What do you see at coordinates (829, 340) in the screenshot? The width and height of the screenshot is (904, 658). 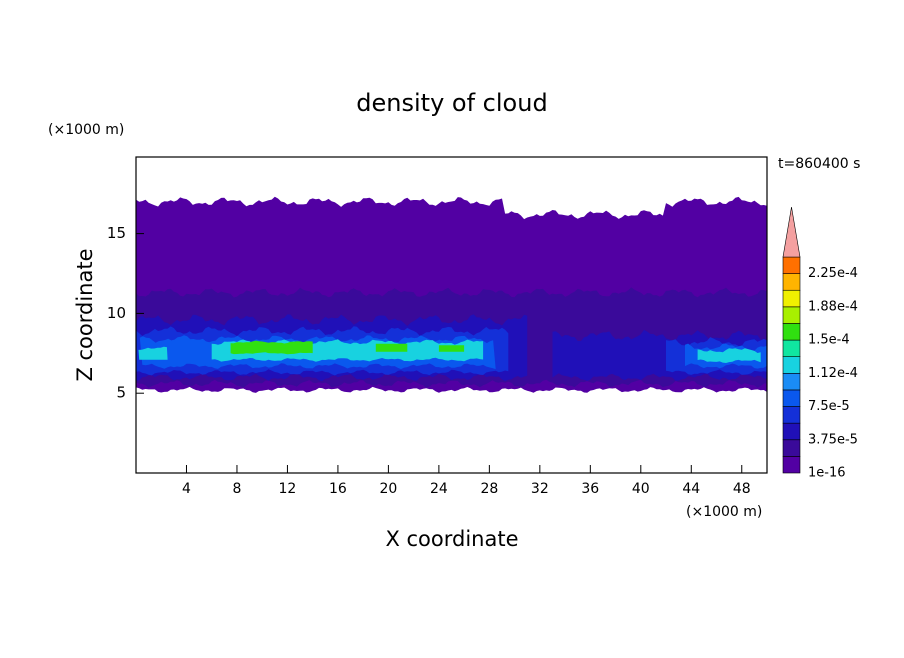 I see `colorbar-label: 1.5e-4` at bounding box center [829, 340].